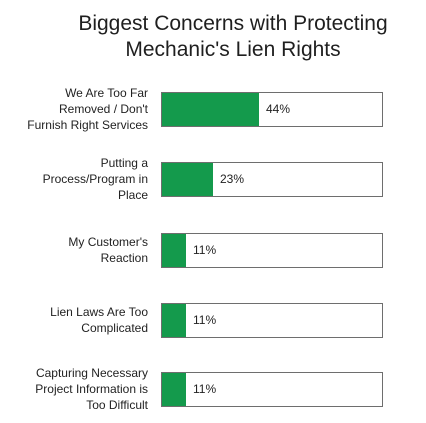 This screenshot has width=426, height=423. What do you see at coordinates (74, 320) in the screenshot?
I see `category-label: Lien Laws Are Too Complicated` at bounding box center [74, 320].